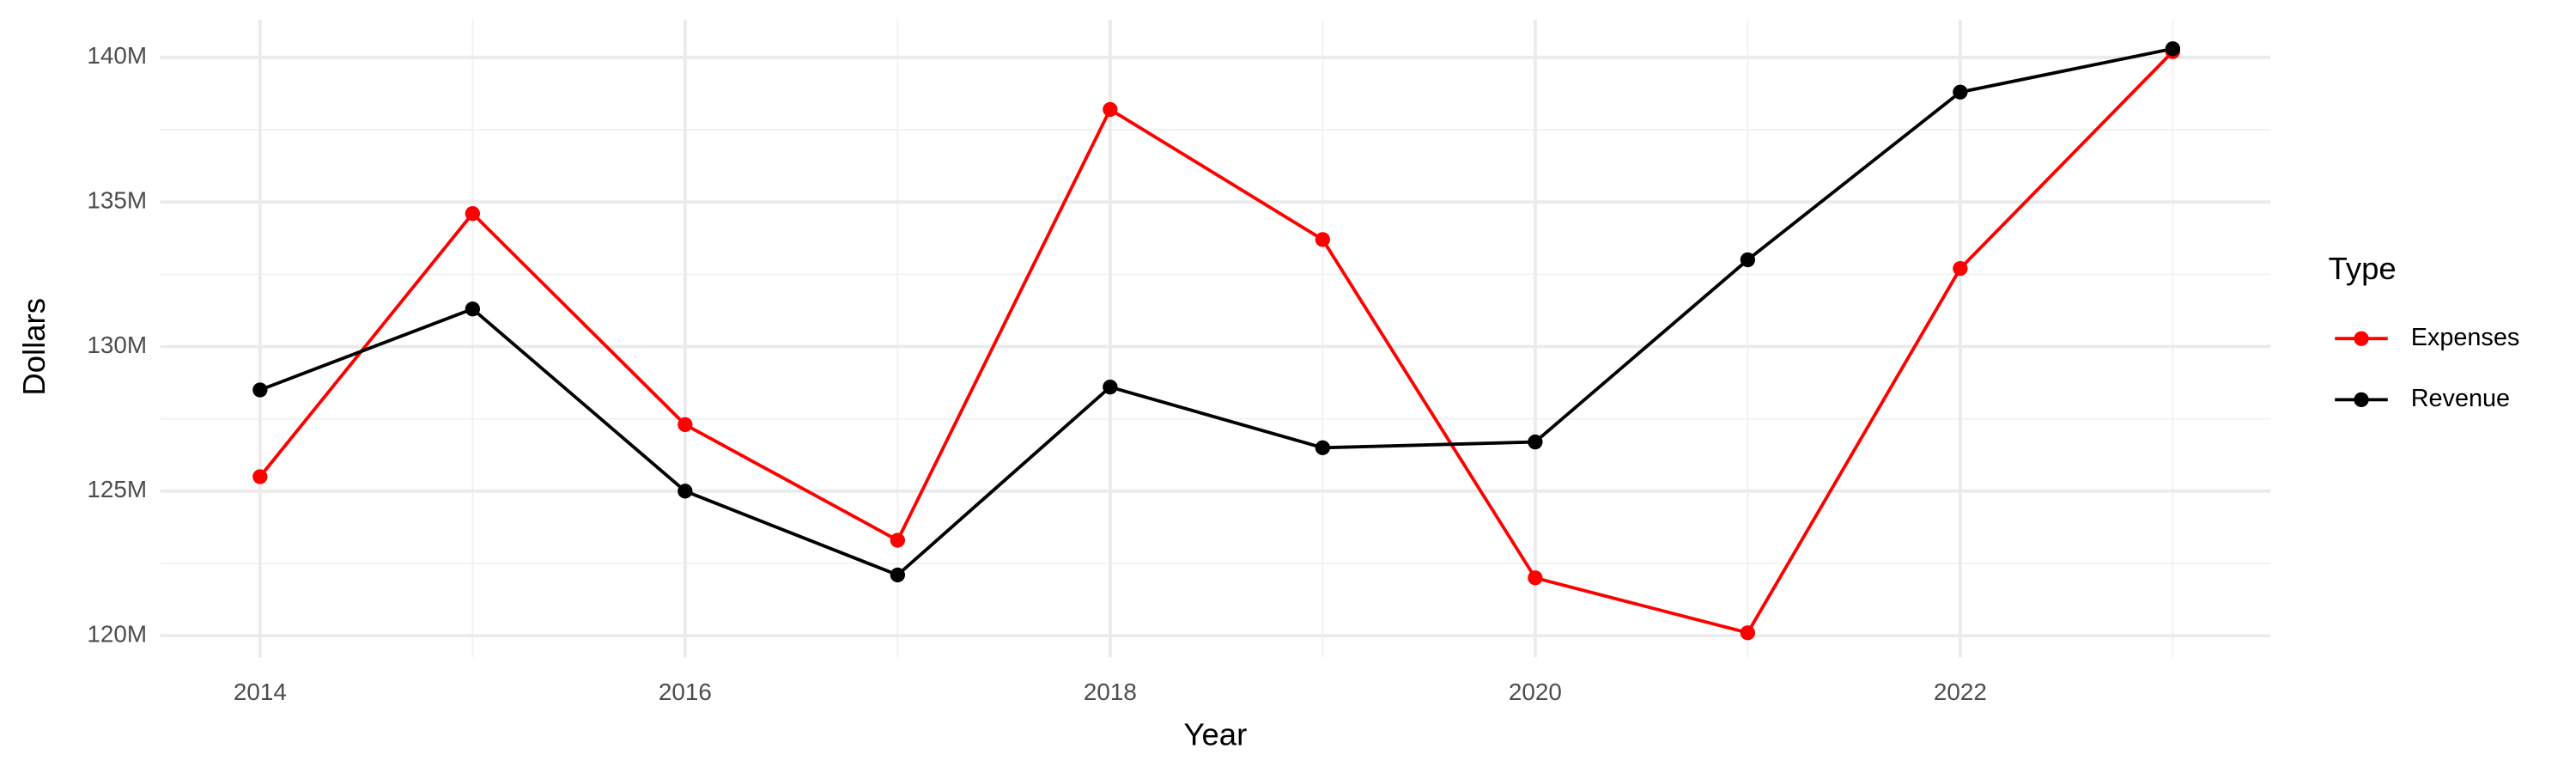 Image resolution: width=2576 pixels, height=773 pixels. I want to click on y-axis-title: Dollars, so click(34, 347).